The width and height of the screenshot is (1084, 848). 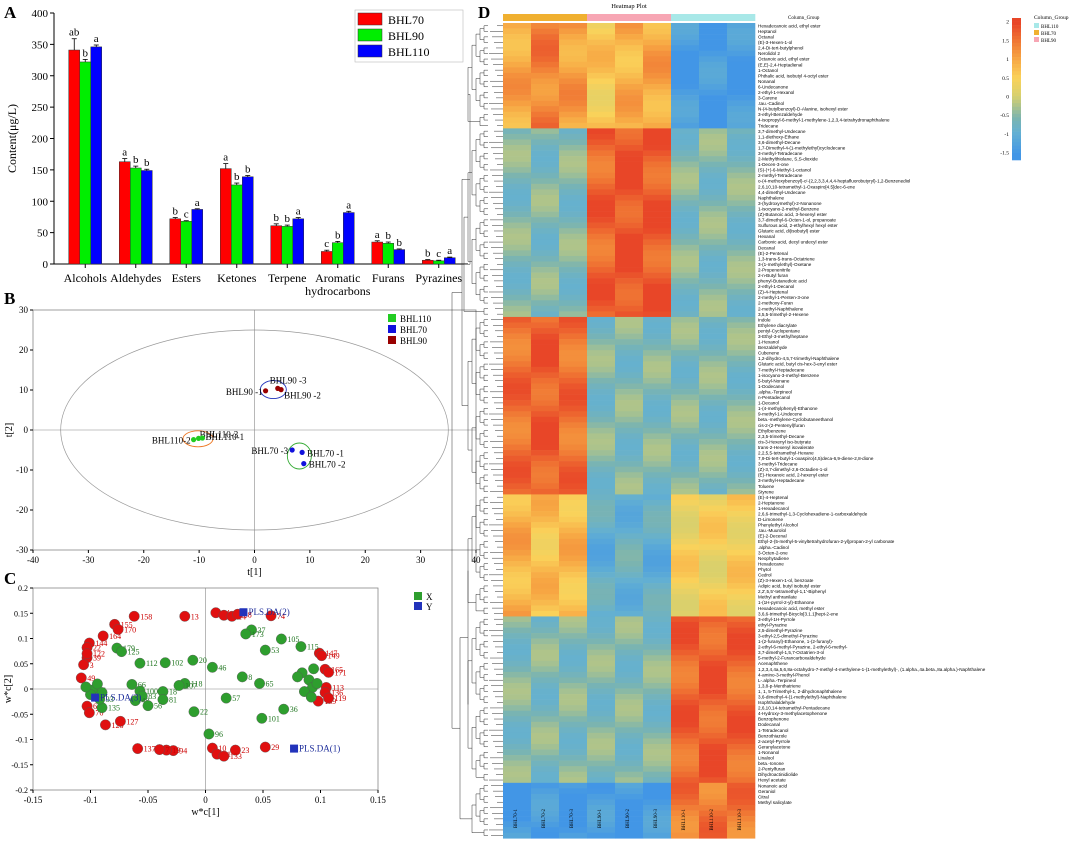 I want to click on heatmap-row-label: 1-isocyano-2-methyl-Benzene, so click(x=788, y=208).